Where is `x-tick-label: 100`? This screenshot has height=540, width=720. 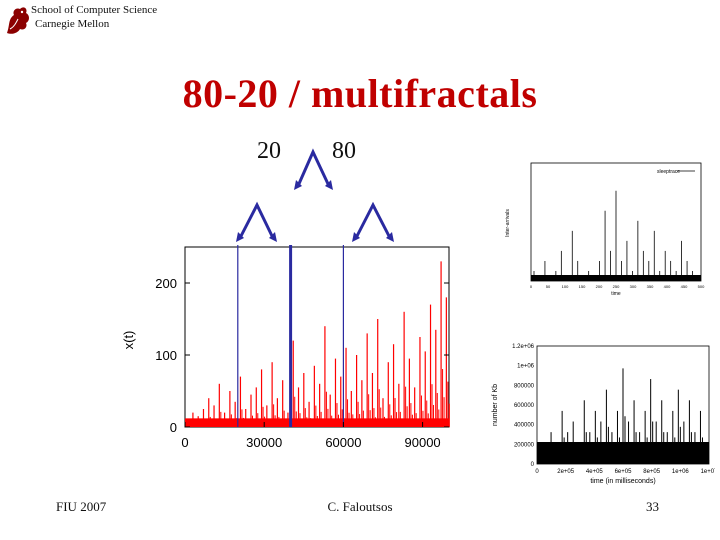 x-tick-label: 100 is located at coordinates (565, 286).